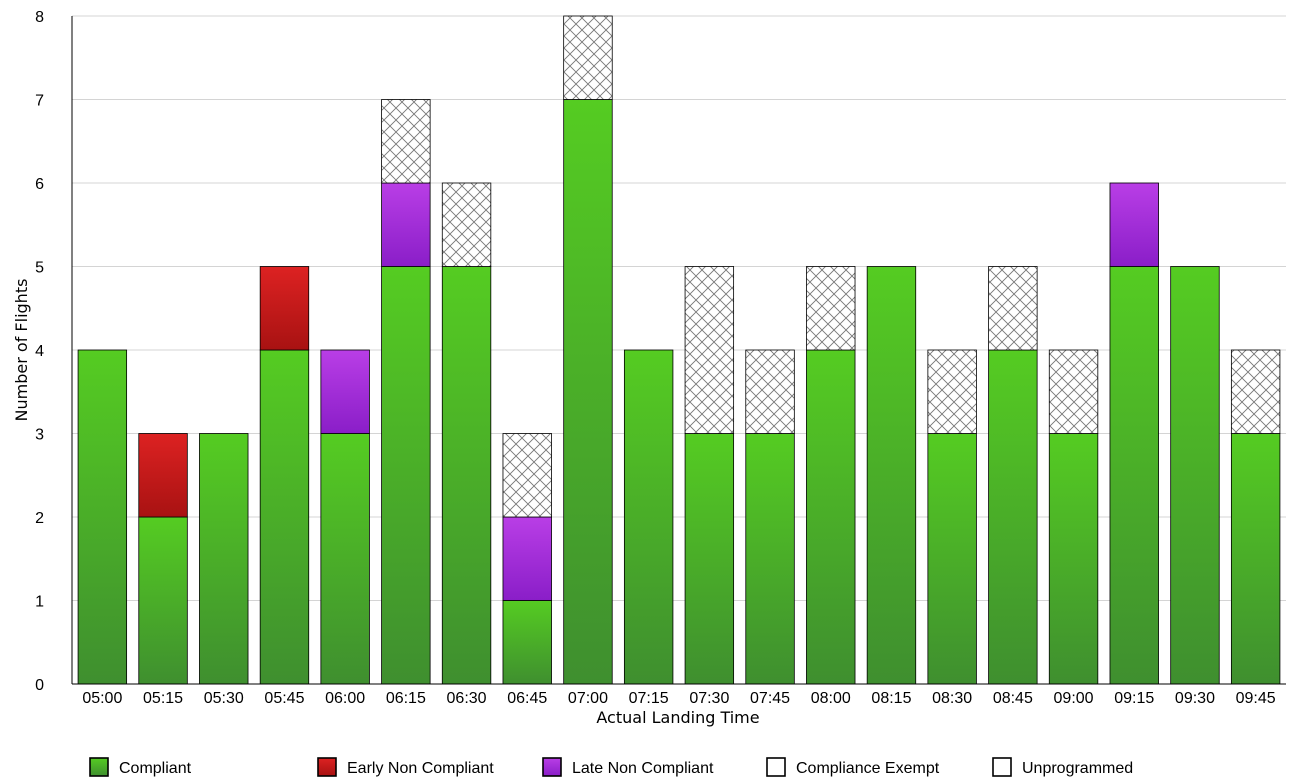 The width and height of the screenshot is (1296, 781). I want to click on legend-item-early-non-compliant: Early Non Compliant, so click(405, 767).